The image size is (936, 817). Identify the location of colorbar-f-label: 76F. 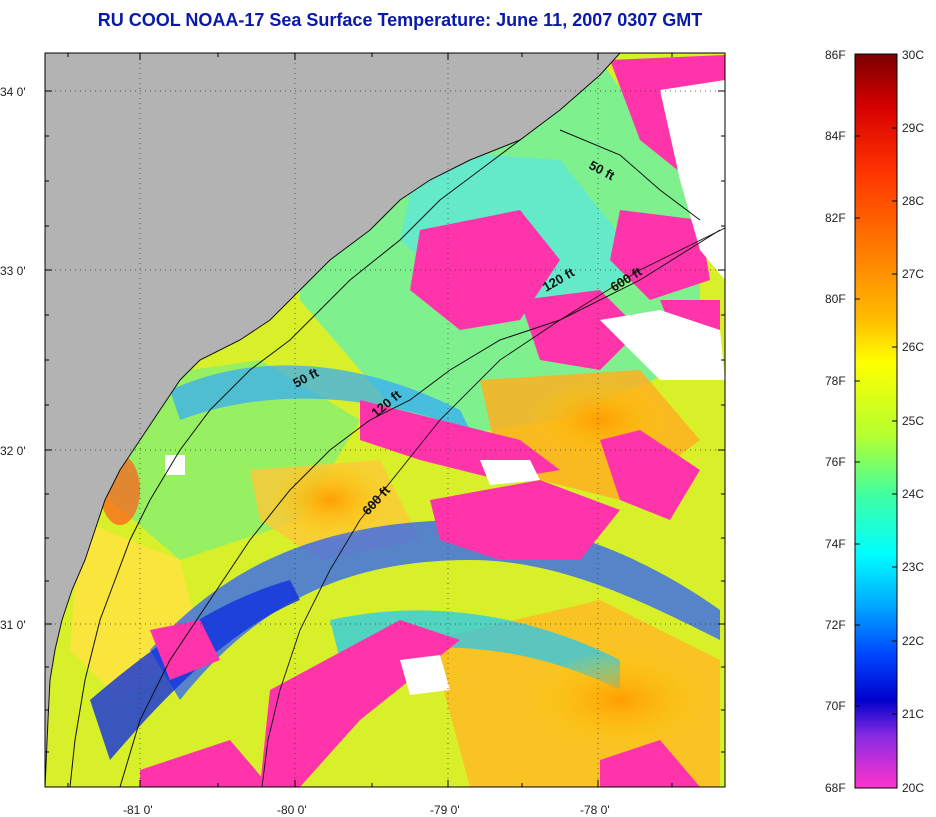
(835, 462).